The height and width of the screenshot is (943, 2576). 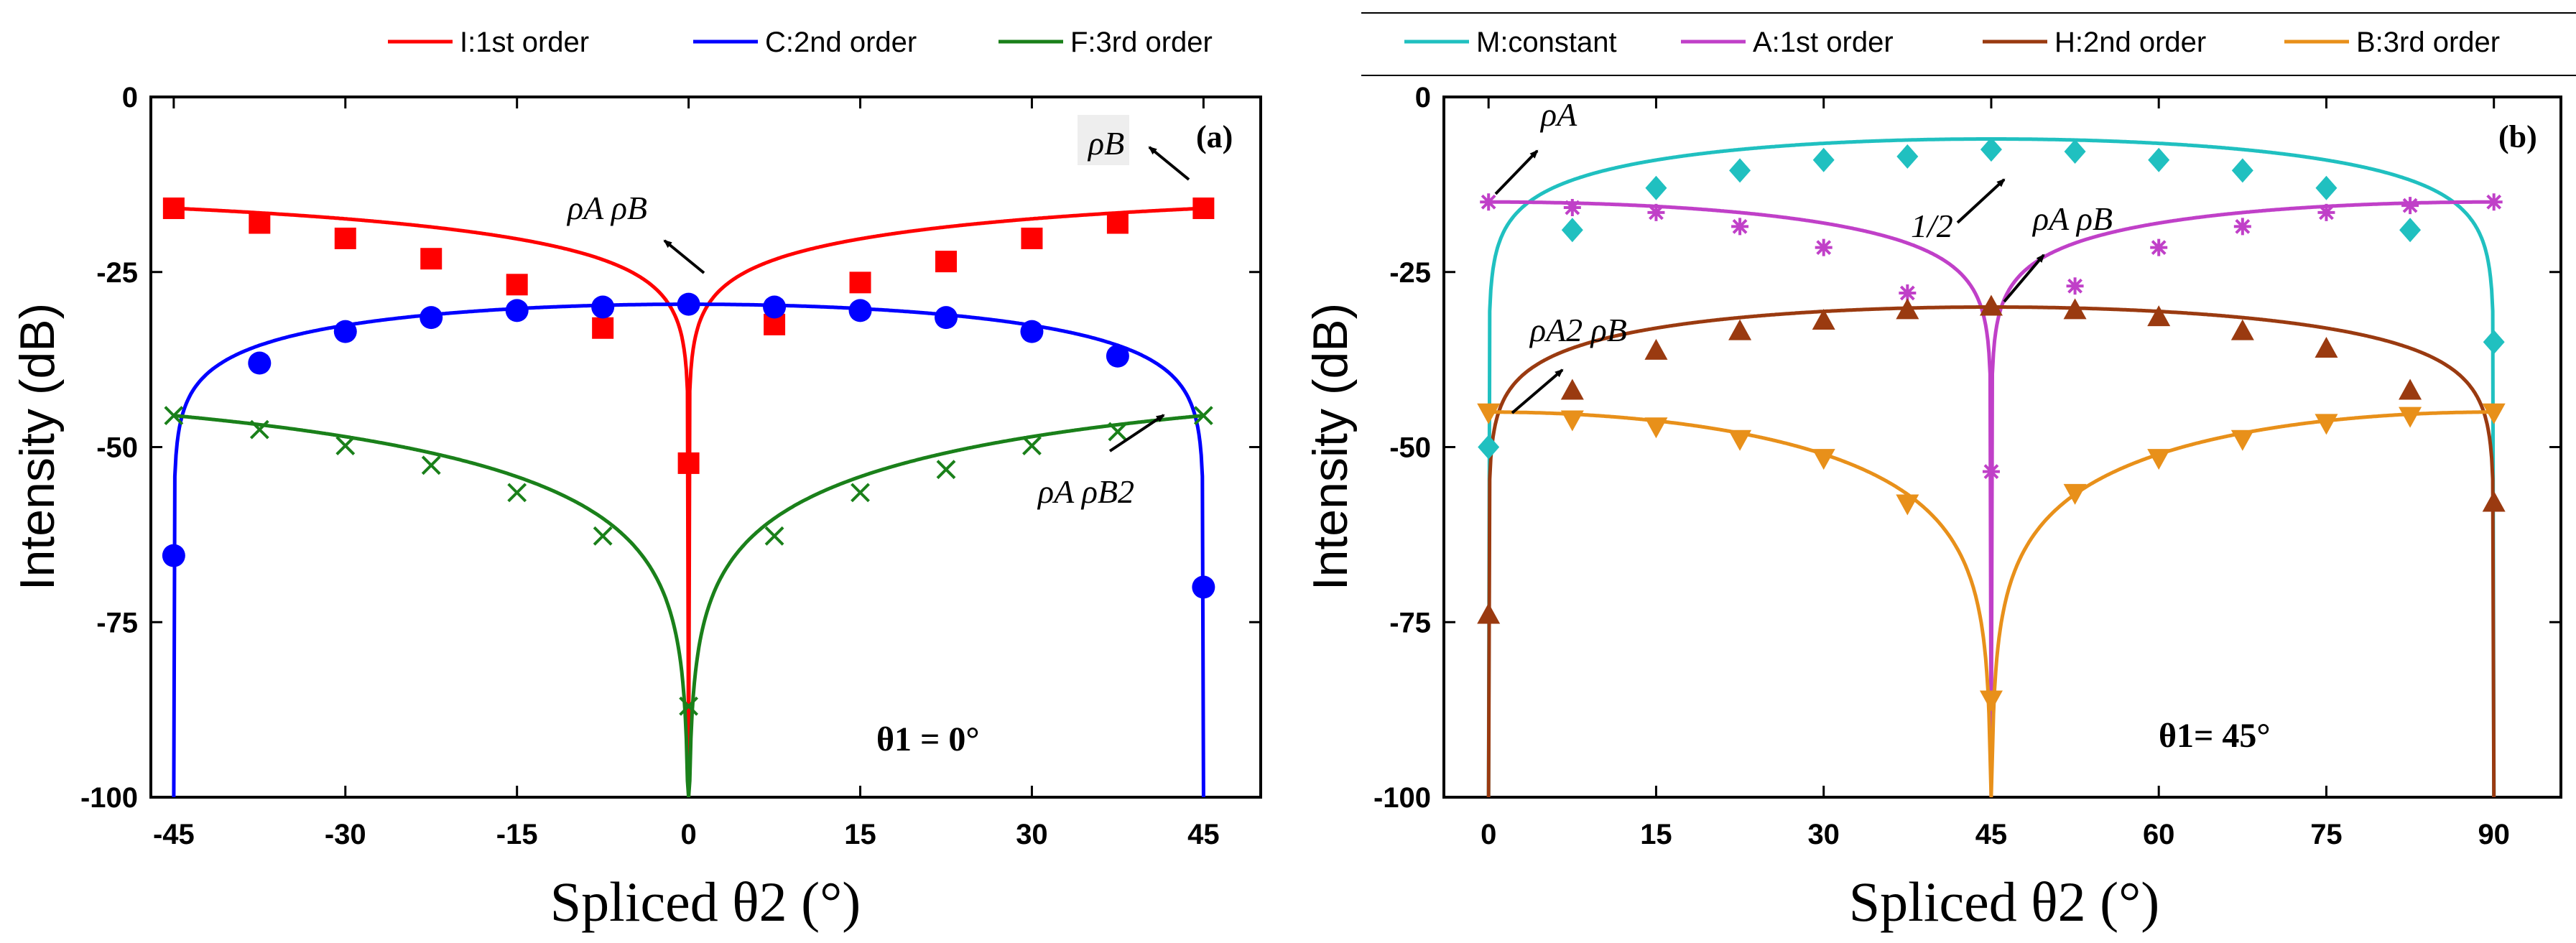 What do you see at coordinates (1546, 42) in the screenshot?
I see `legend-label-m-constant: M:constant` at bounding box center [1546, 42].